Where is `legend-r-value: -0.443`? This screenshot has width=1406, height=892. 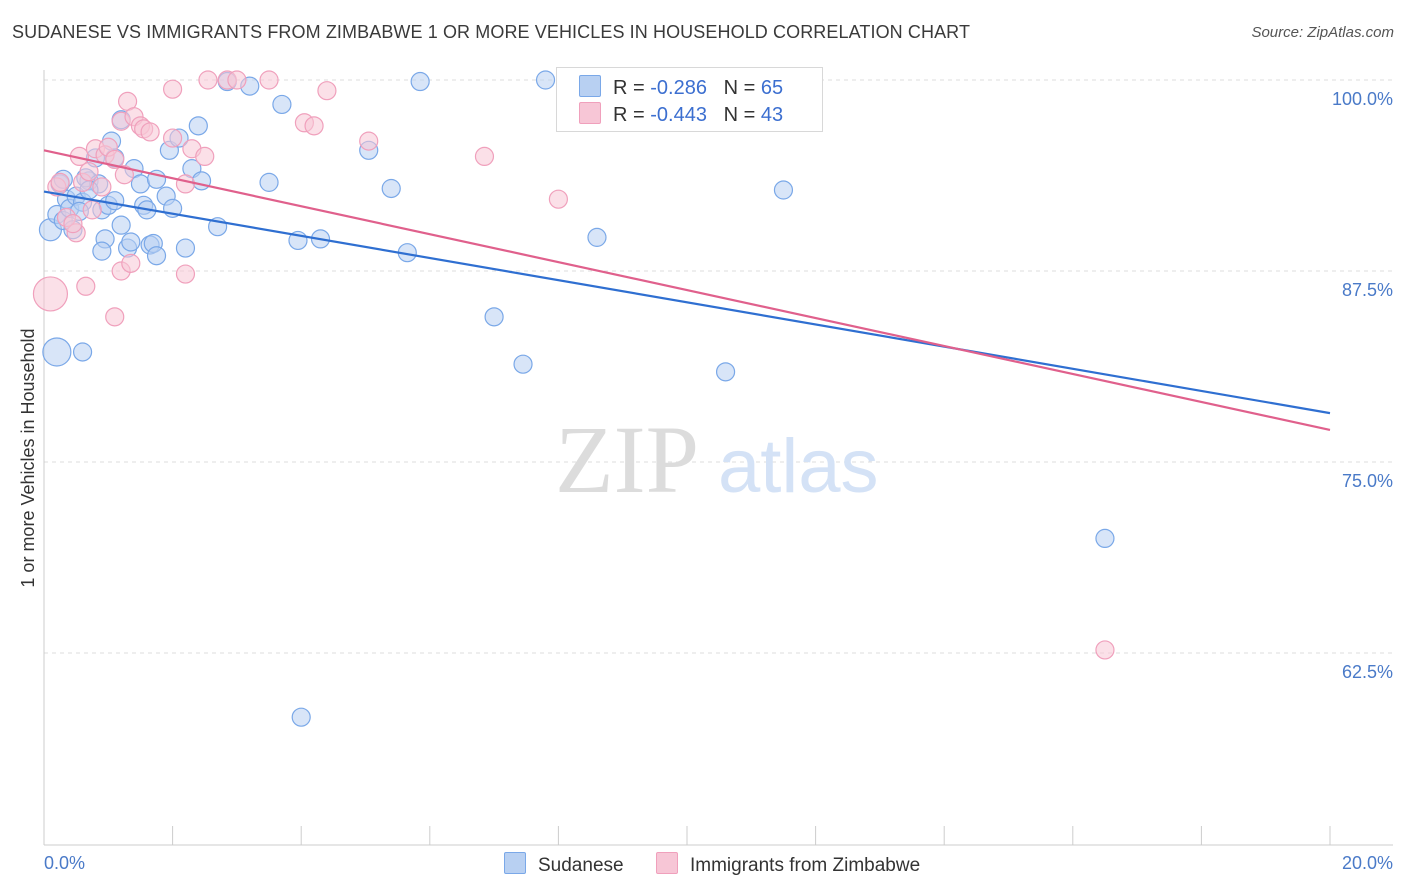 legend-r-value: -0.443 is located at coordinates (678, 115).